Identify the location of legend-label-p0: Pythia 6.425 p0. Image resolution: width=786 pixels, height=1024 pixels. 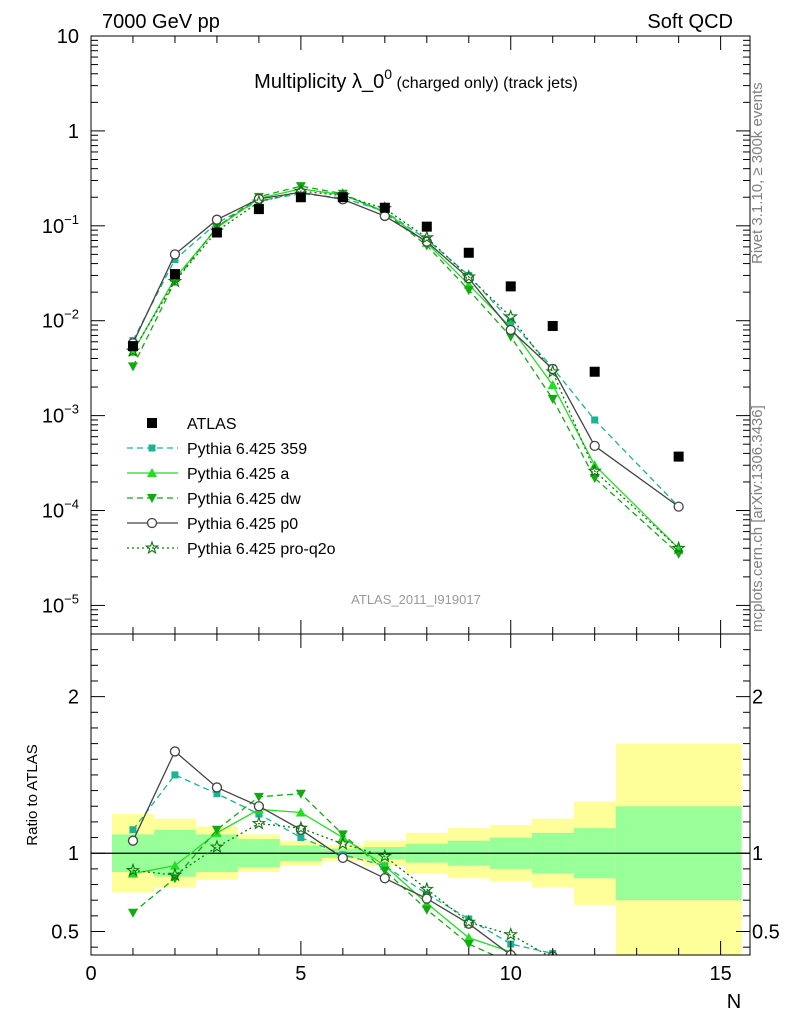
(242, 524).